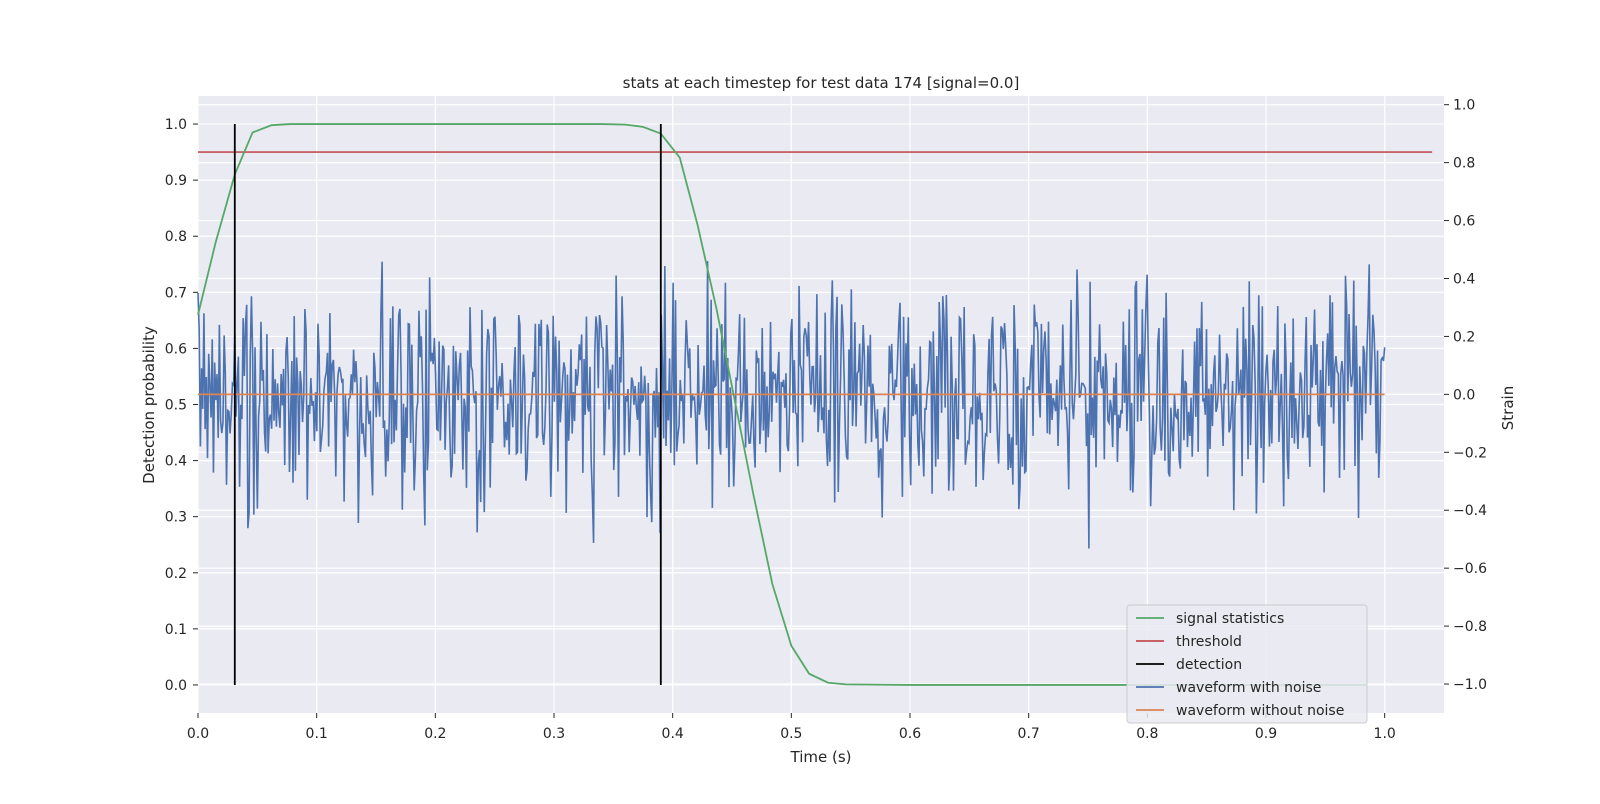 This screenshot has width=1600, height=804. Describe the element at coordinates (1470, 627) in the screenshot. I see `y-tick-label-right: −0.8` at that location.